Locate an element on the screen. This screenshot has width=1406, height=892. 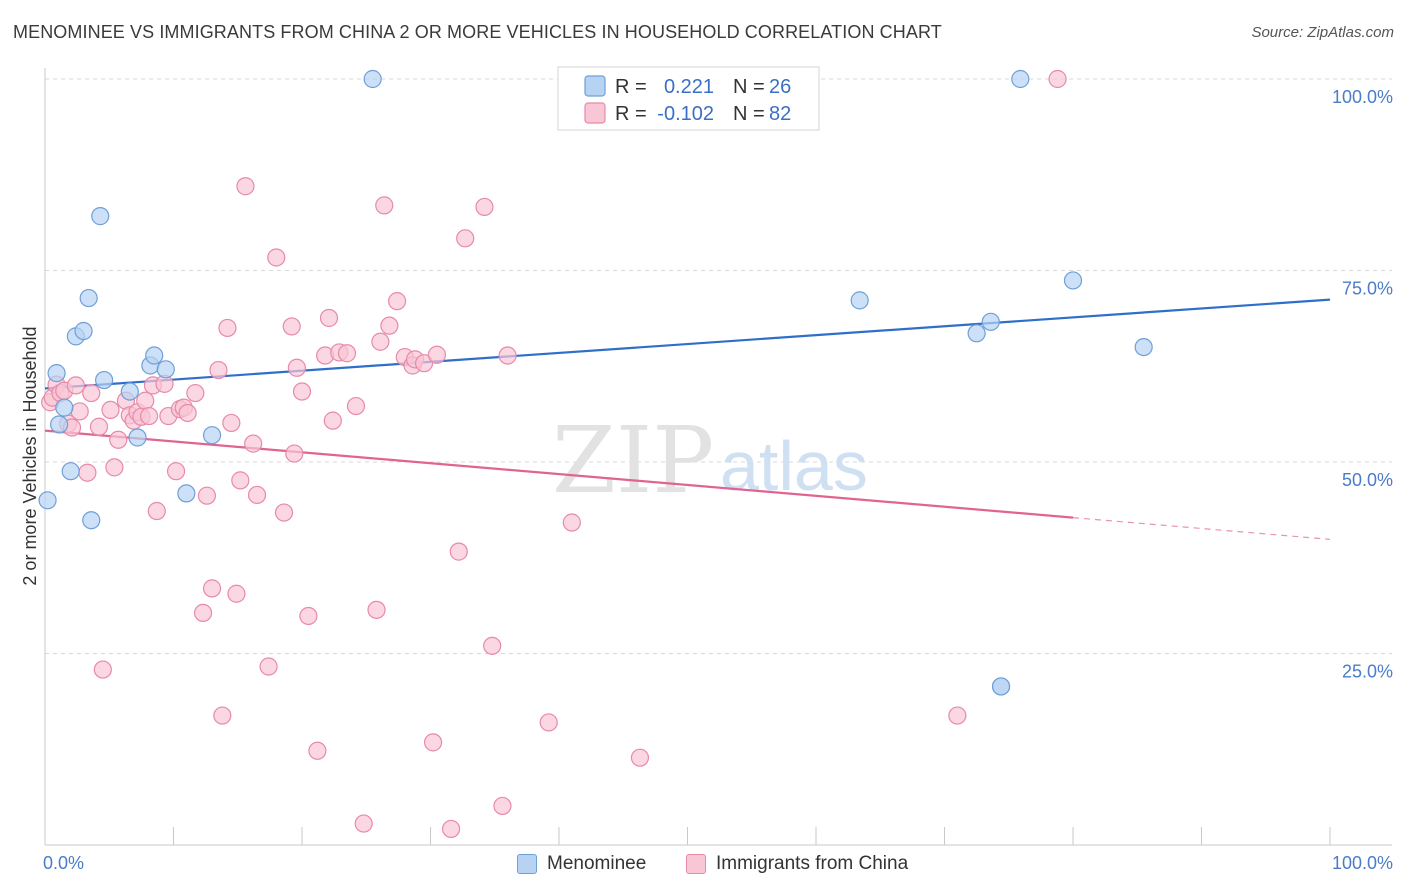
trend-line-extension-china is located at coordinates (1201, 528).